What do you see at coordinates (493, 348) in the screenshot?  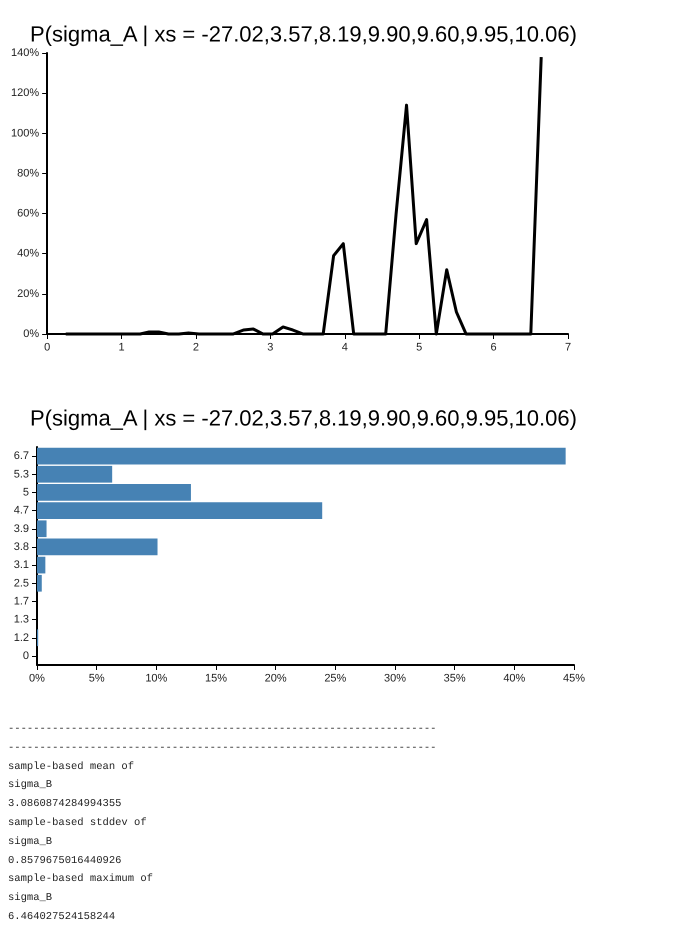 I see `x-tick-label: 6` at bounding box center [493, 348].